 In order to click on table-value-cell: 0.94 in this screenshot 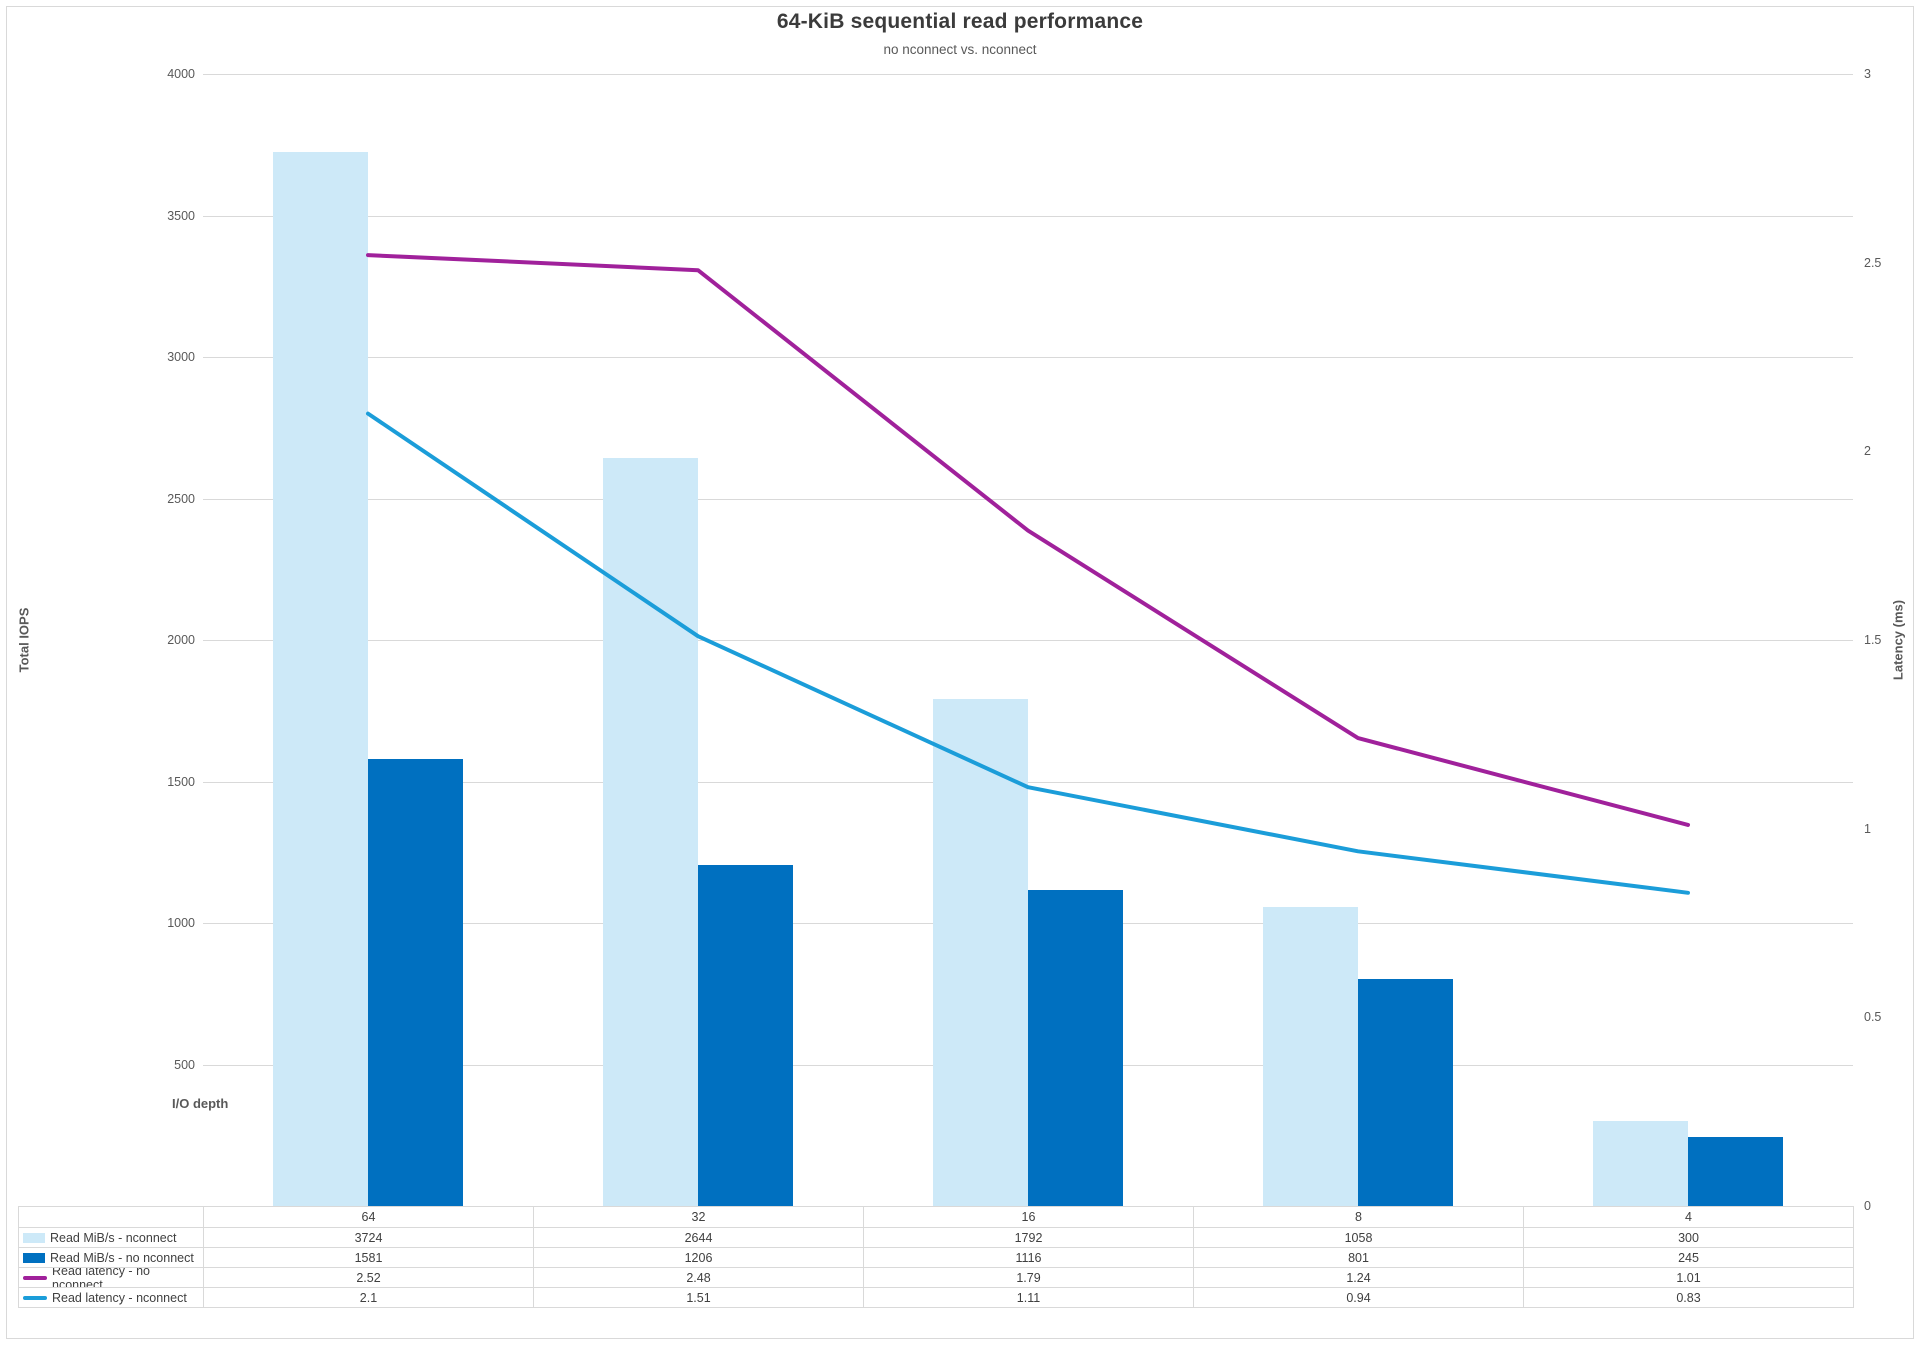, I will do `click(1359, 1298)`.